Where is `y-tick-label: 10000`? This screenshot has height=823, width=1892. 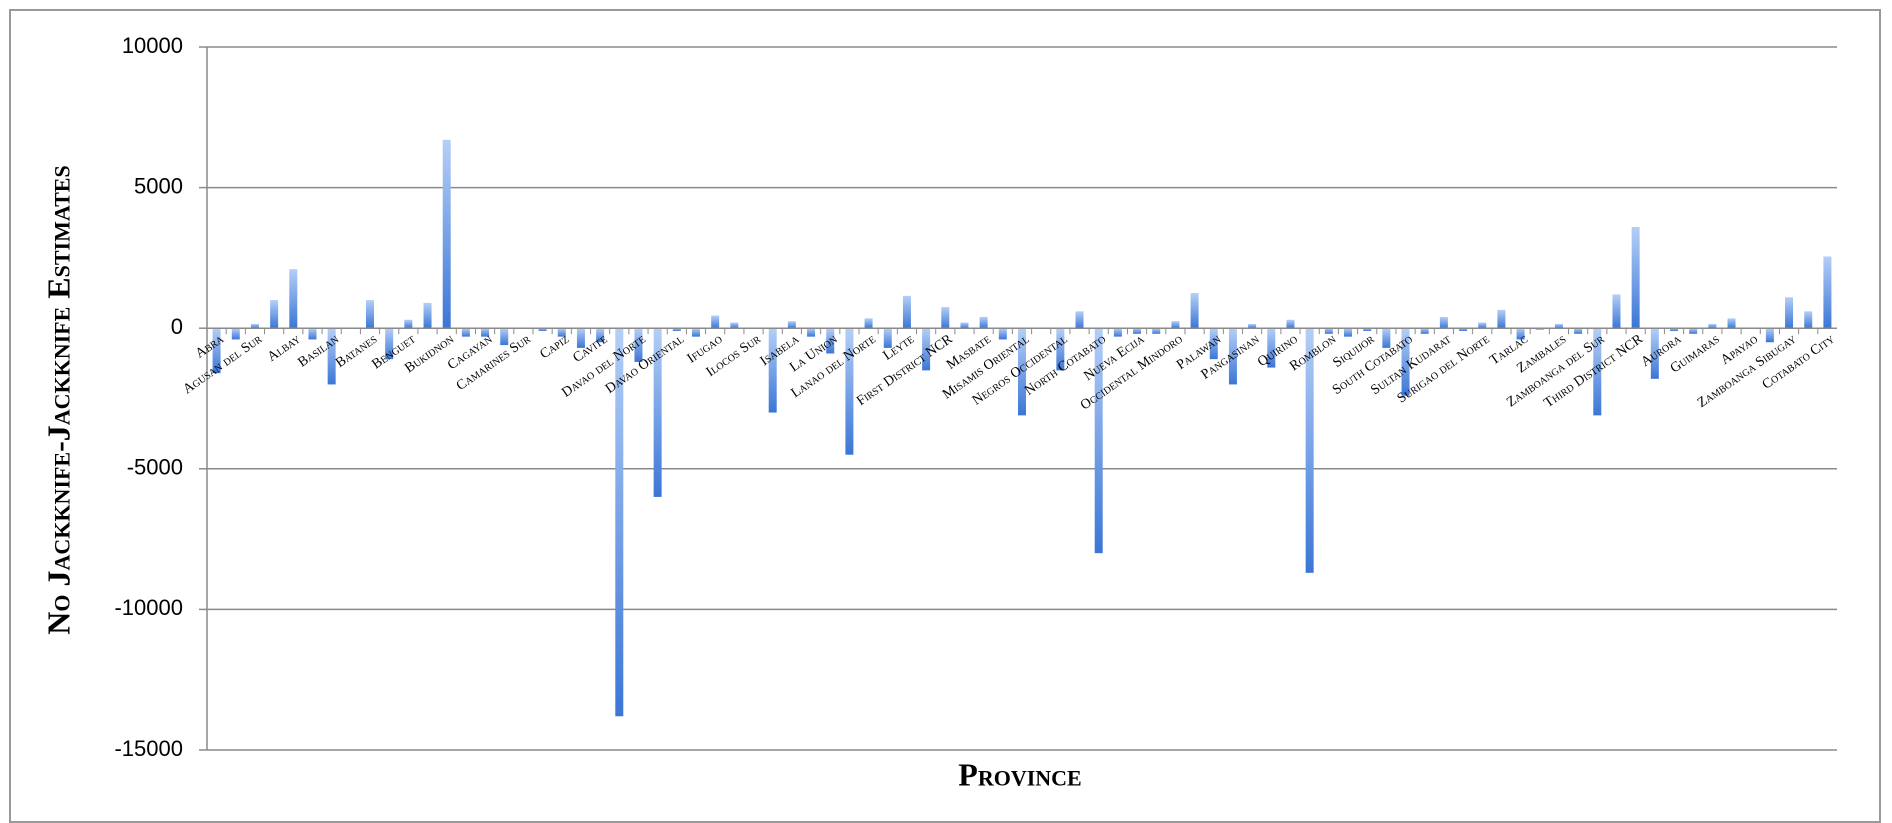
y-tick-label: 10000 is located at coordinates (152, 45).